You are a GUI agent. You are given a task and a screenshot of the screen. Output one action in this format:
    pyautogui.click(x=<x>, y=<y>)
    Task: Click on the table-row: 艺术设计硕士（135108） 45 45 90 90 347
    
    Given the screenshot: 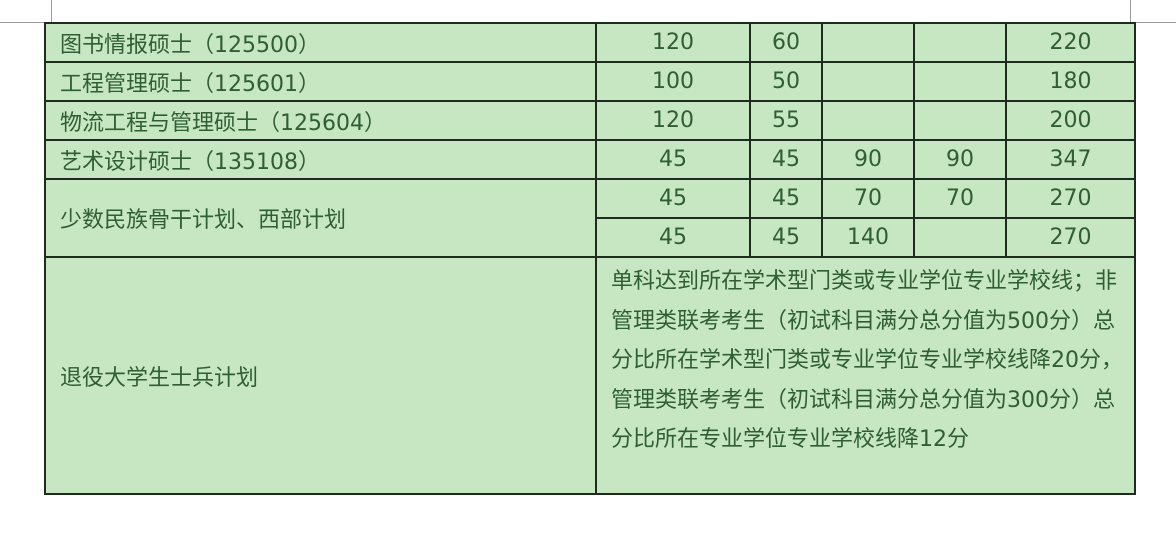 What is the action you would take?
    pyautogui.click(x=590, y=159)
    